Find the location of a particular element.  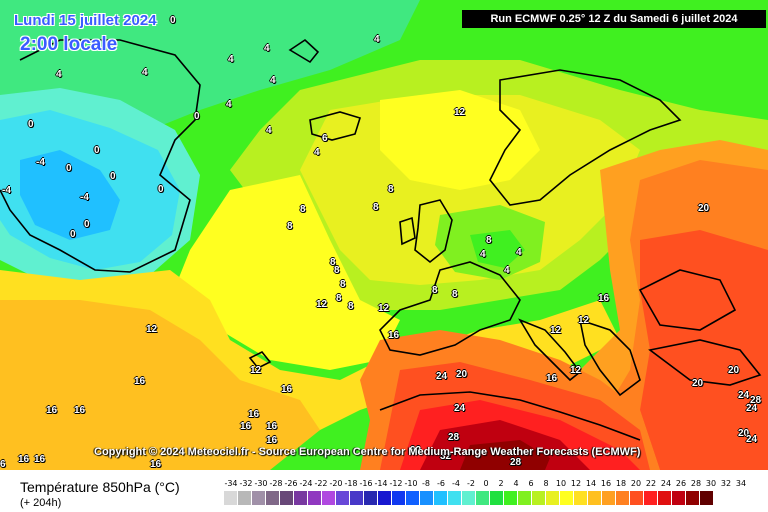

zone-minus-4c is located at coordinates (70, 195).